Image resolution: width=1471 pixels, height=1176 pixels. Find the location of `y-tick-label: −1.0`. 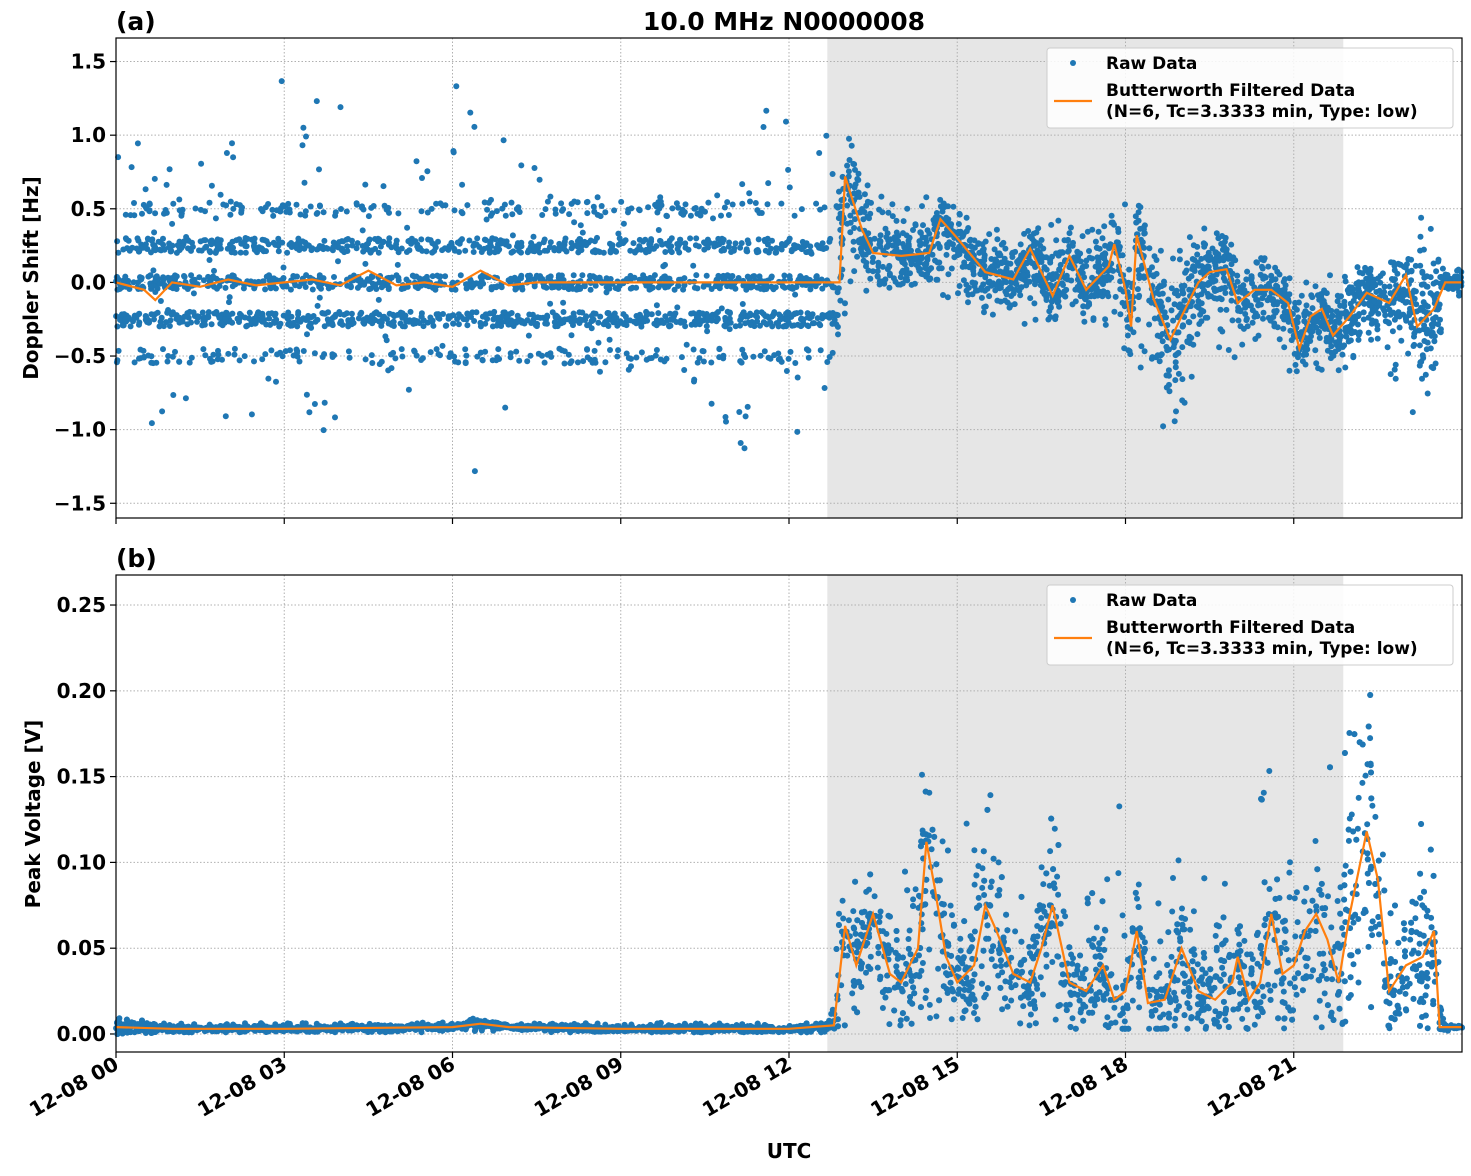

y-tick-label: −1.0 is located at coordinates (80, 430).